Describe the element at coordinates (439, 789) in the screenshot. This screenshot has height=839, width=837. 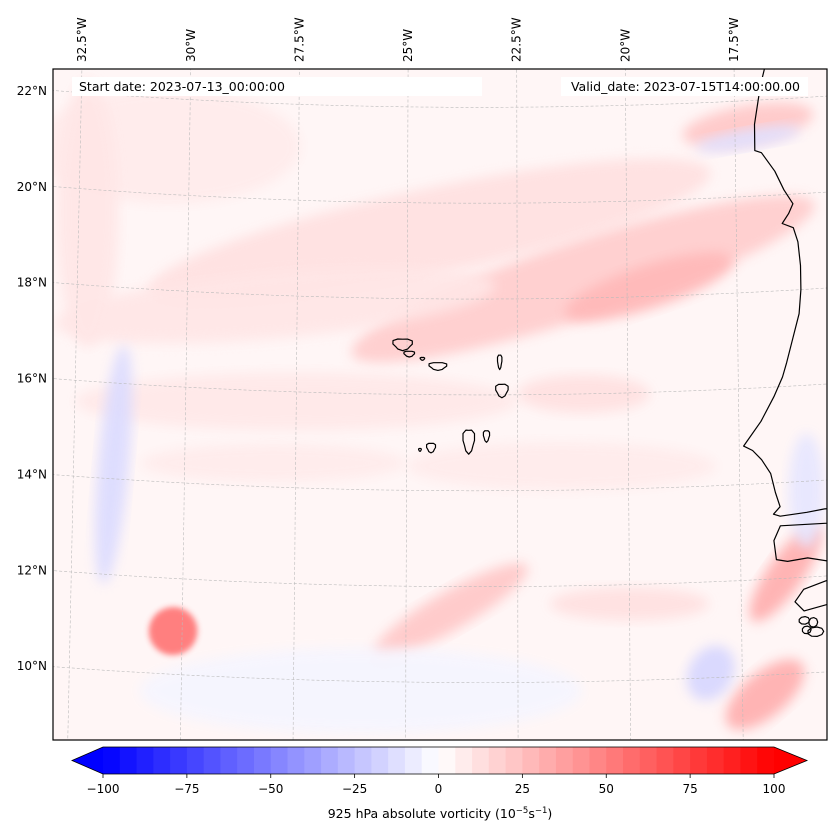
I see `colorbar-tick-label: 0` at that location.